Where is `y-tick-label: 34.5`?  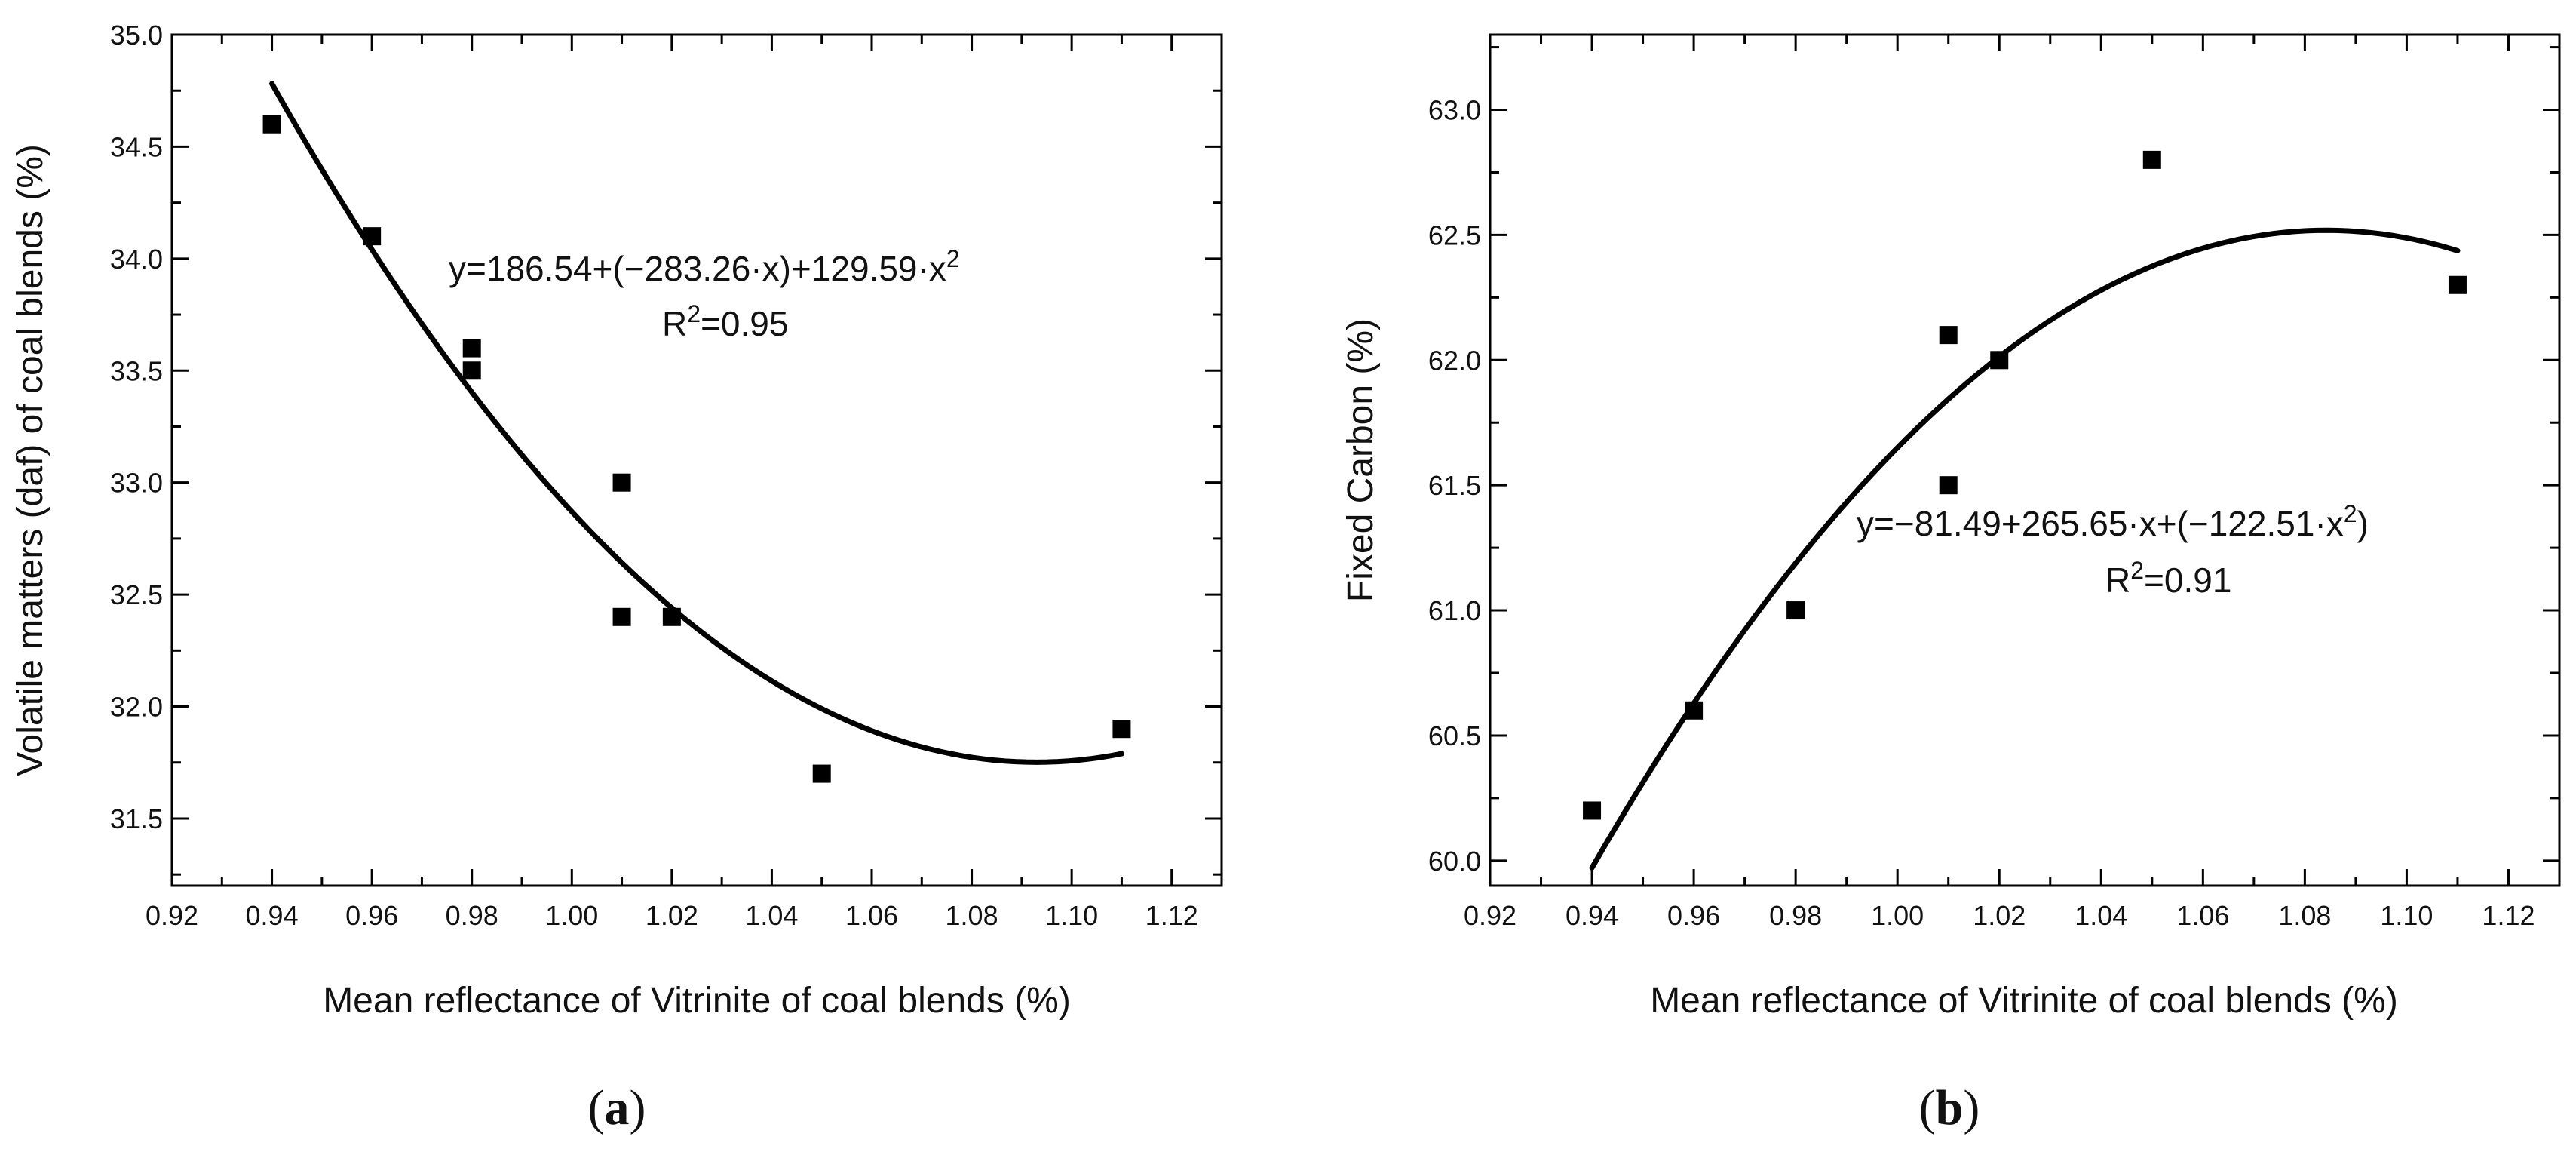
y-tick-label: 34.5 is located at coordinates (136, 146).